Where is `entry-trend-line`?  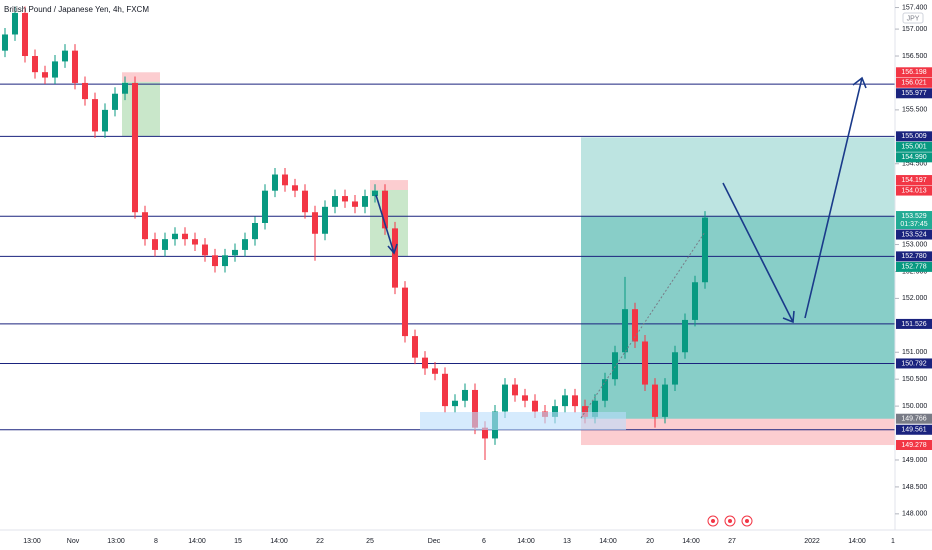
entry-trend-line is located at coordinates (643, 325).